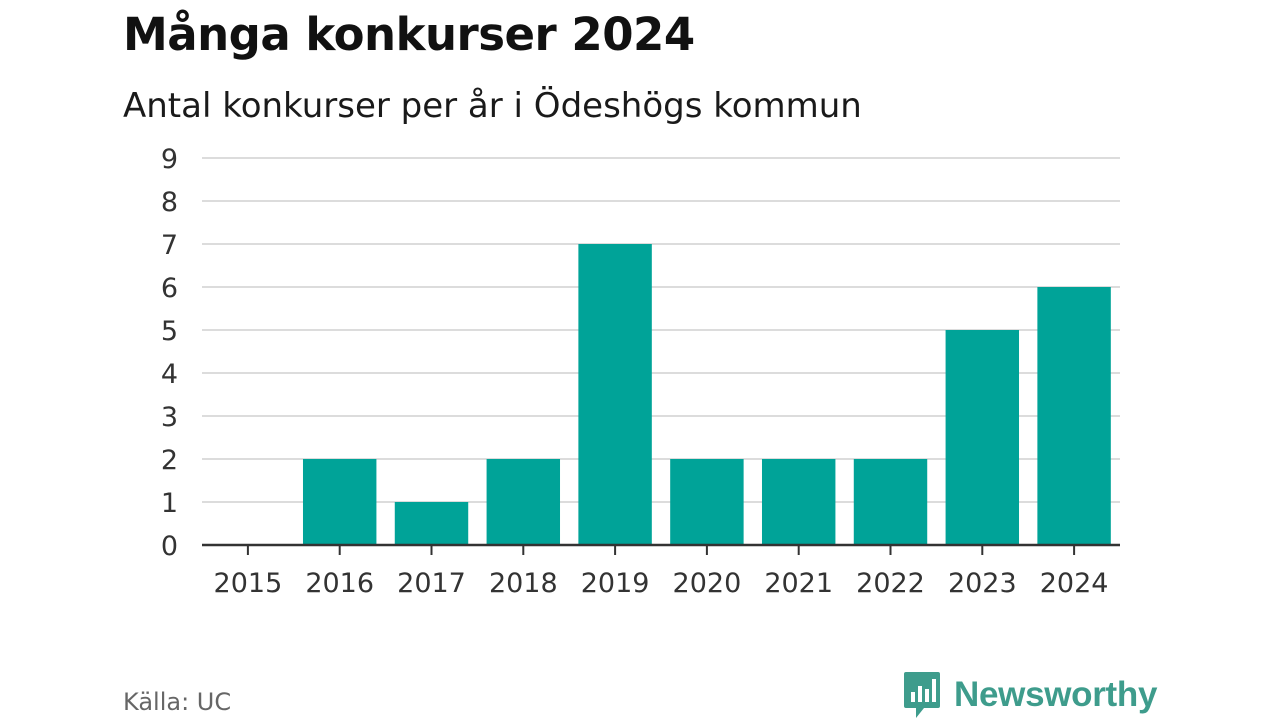  Describe the element at coordinates (1074, 416) in the screenshot. I see `bar-2024` at that location.